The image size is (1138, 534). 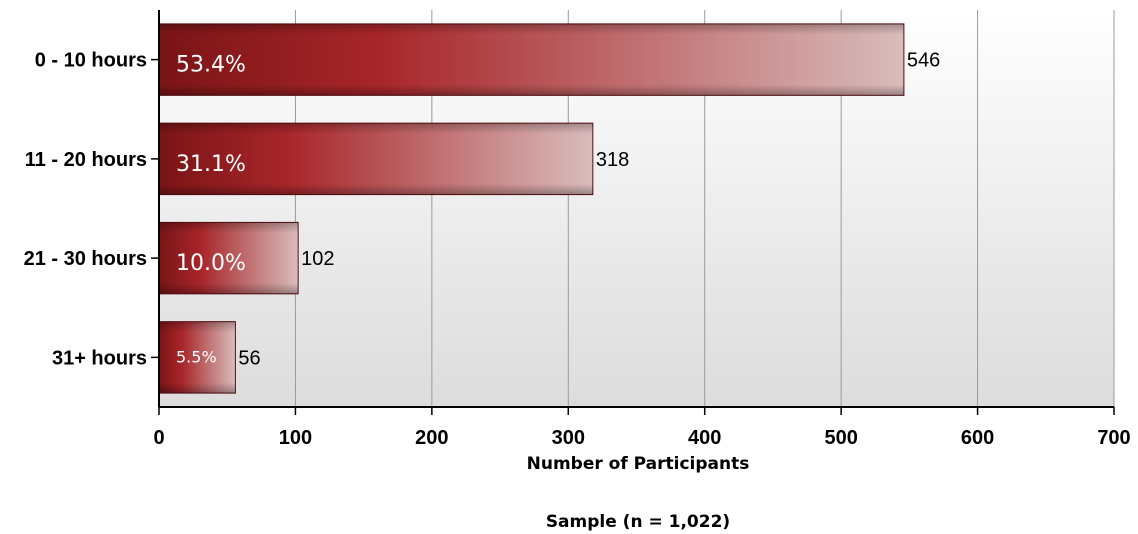 I want to click on x-tick-label: 700, so click(x=1113, y=438).